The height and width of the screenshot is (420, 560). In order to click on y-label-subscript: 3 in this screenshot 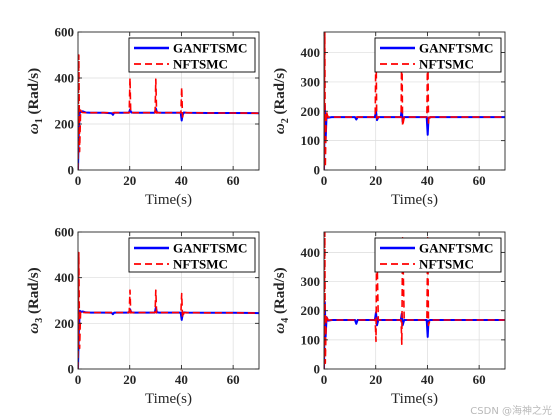, I will do `click(39, 320)`.